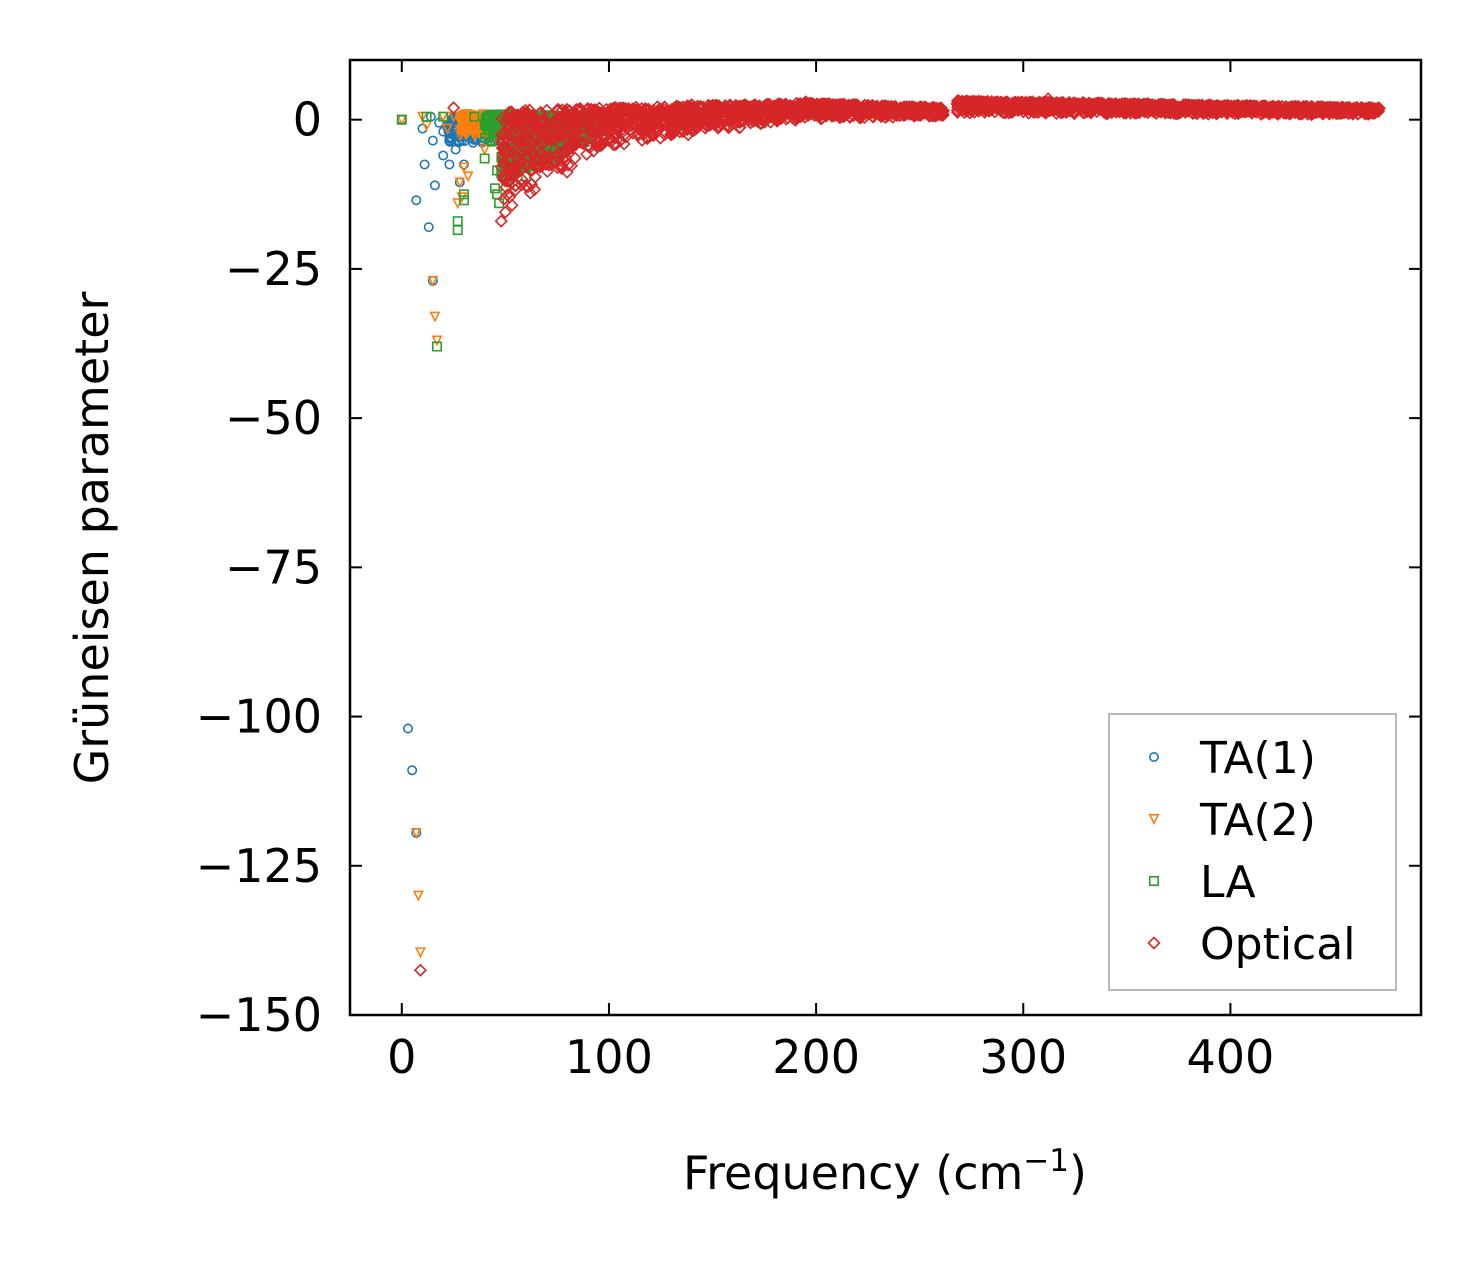 Image resolution: width=1480 pixels, height=1269 pixels. I want to click on y-tick-label: 0, so click(307, 120).